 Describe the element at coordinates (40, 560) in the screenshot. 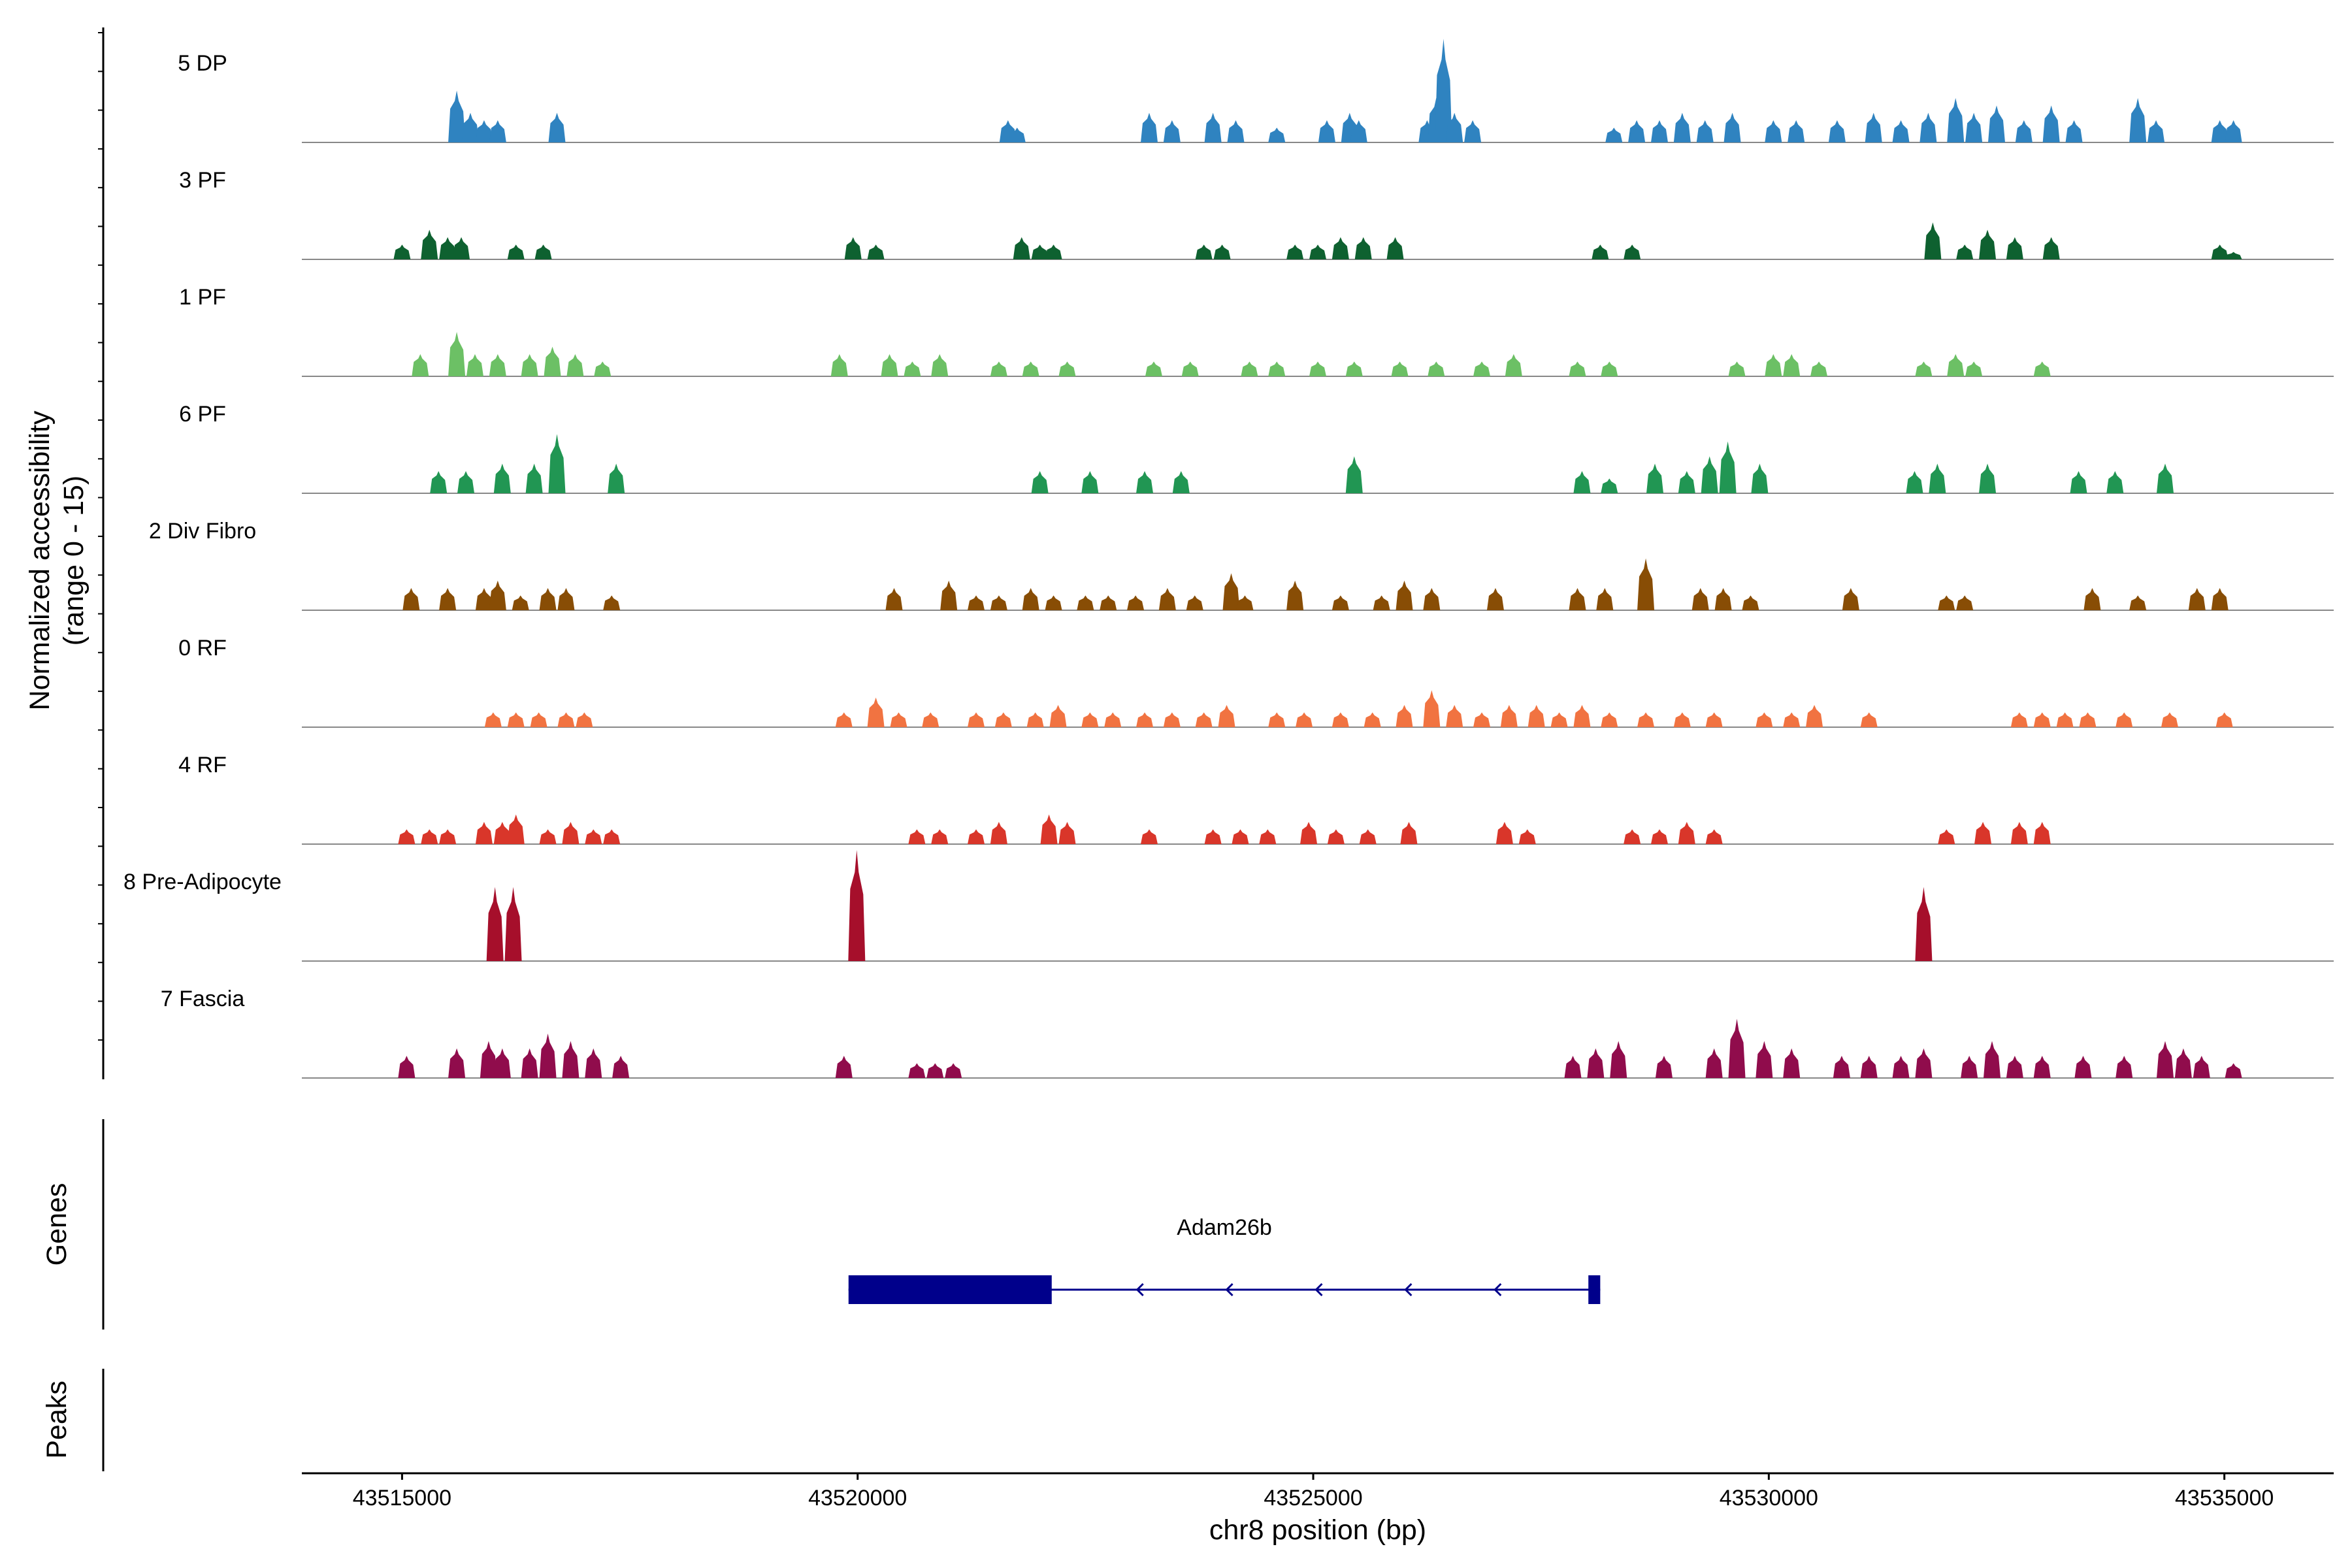

I see `y-axis-label: Normalized accessibility` at that location.